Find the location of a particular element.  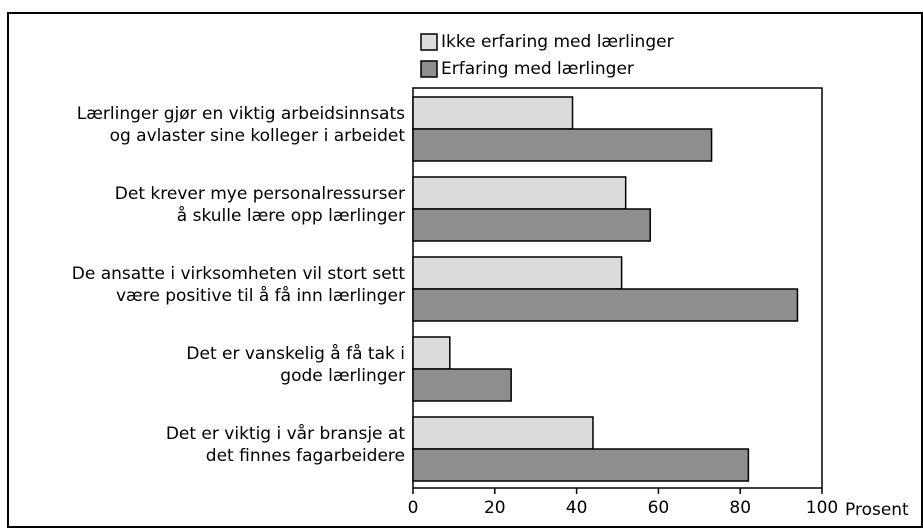

x-tick-label: 40 is located at coordinates (577, 508).